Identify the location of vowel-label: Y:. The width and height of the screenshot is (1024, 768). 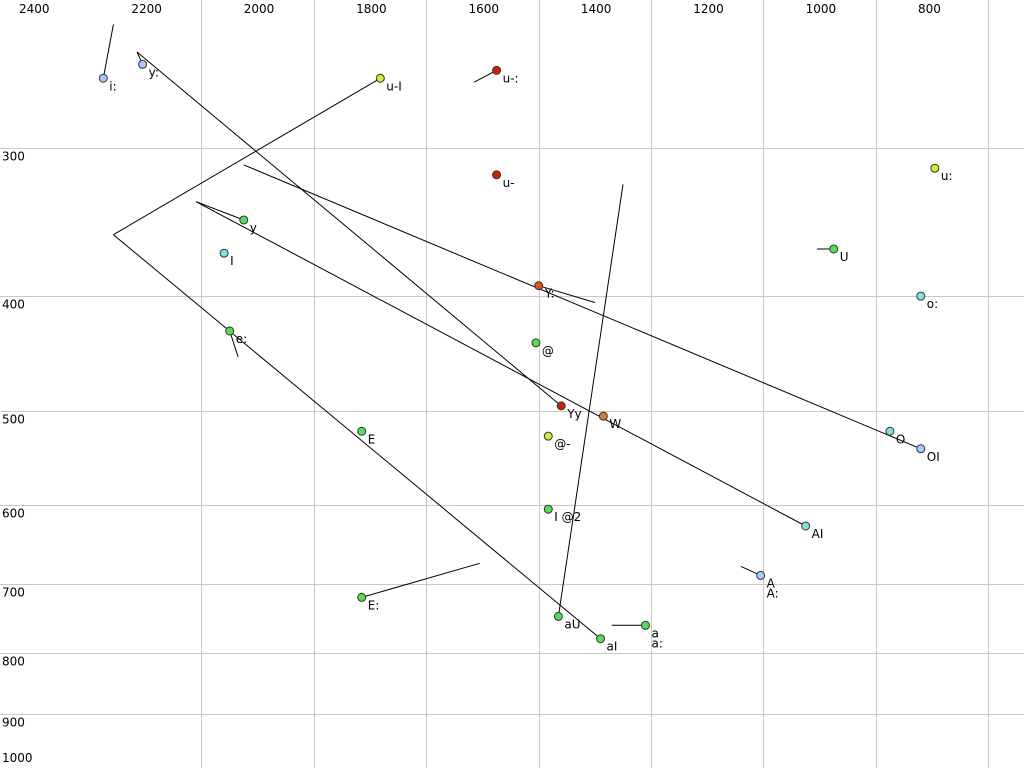
(549, 294).